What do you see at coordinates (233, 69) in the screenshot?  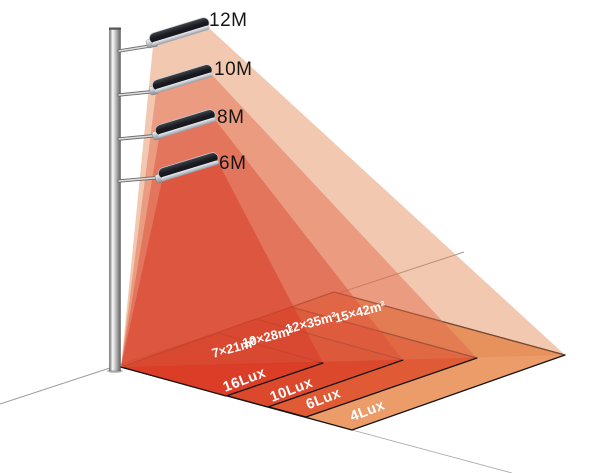 I see `label-height-10m: 10M` at bounding box center [233, 69].